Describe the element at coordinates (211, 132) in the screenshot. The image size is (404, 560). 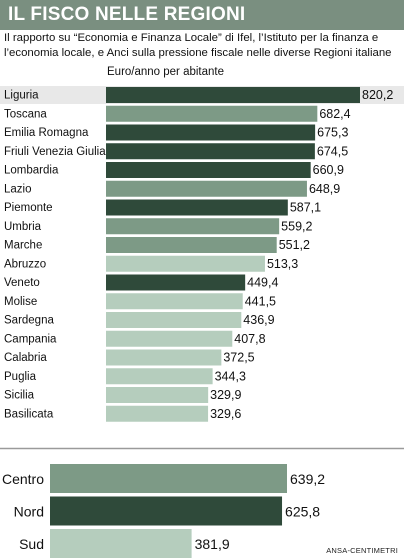
I see `bar-emilia-romagna` at that location.